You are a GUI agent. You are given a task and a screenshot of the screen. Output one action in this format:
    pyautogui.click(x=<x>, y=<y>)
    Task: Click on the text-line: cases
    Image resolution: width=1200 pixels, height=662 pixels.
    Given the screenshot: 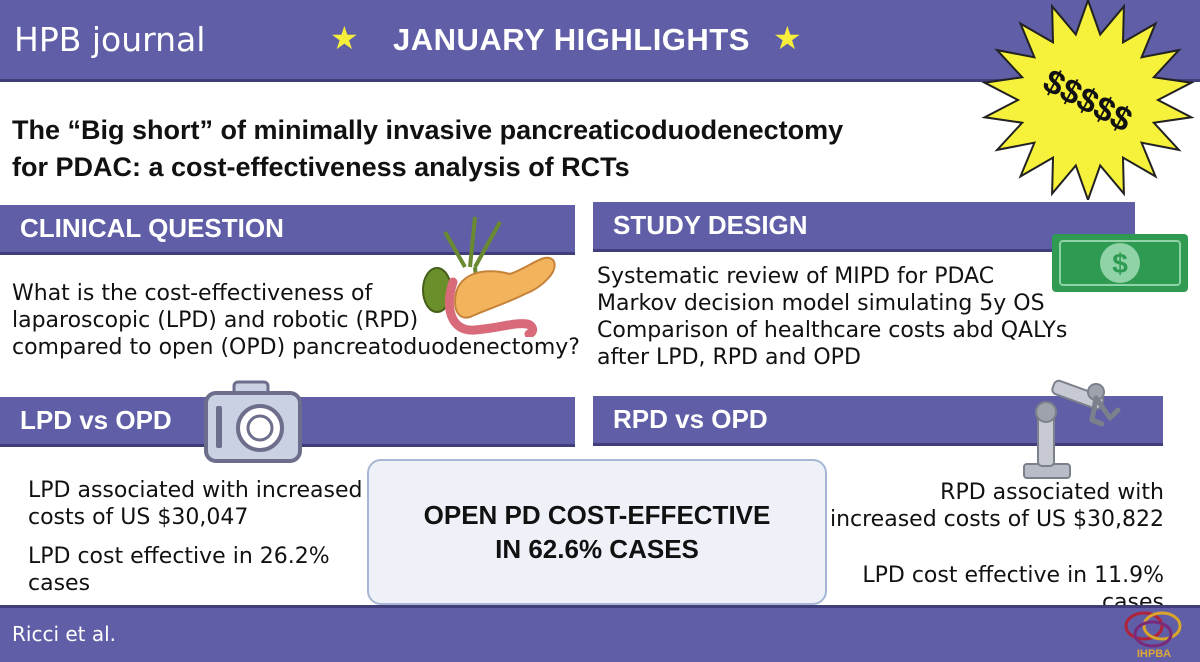 What is the action you would take?
    pyautogui.click(x=59, y=583)
    